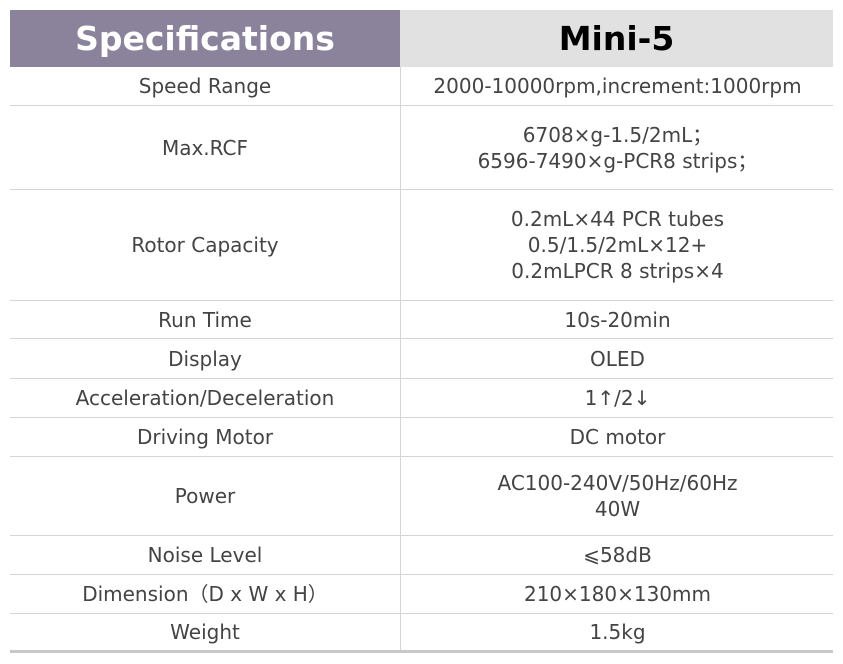 The height and width of the screenshot is (664, 843). I want to click on table-row: Display OLED, so click(421, 359).